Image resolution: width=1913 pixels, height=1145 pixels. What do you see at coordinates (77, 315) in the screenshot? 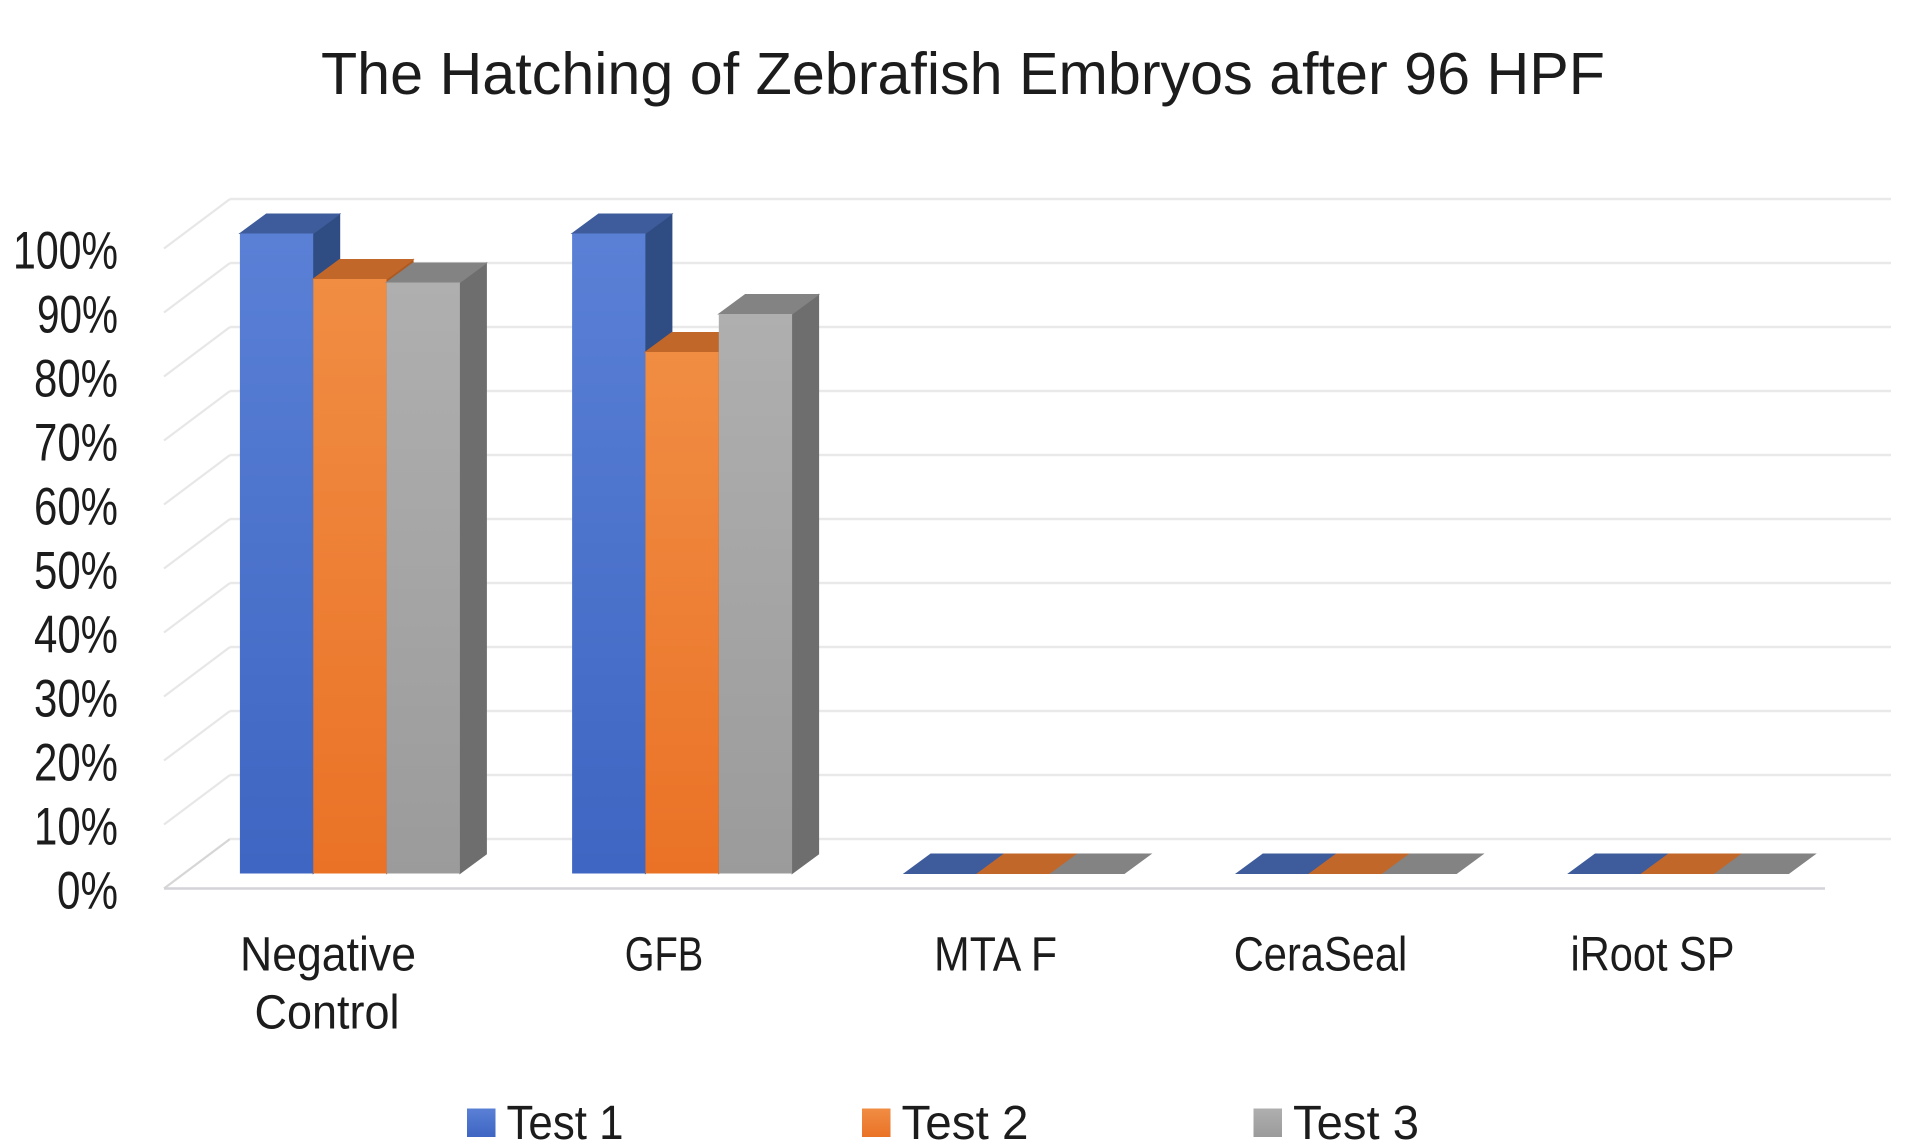
I see `svg-text: 90%` at bounding box center [77, 315].